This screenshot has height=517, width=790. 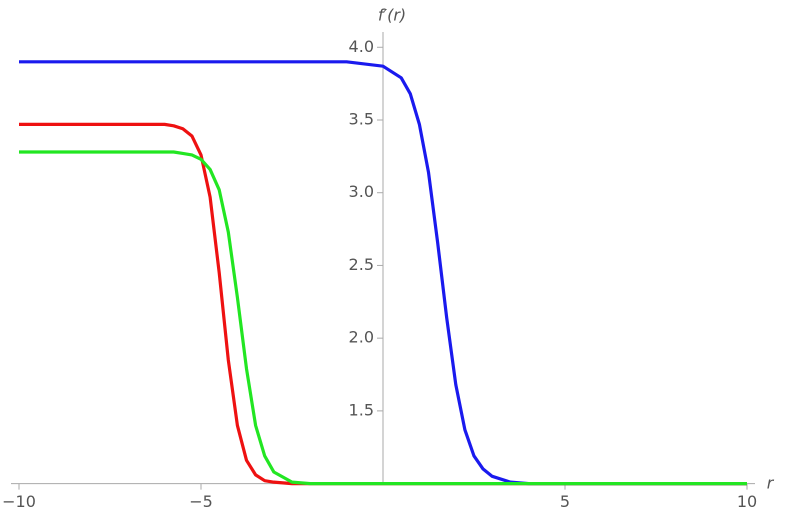 I want to click on y-tick-label: 2.5, so click(x=361, y=264).